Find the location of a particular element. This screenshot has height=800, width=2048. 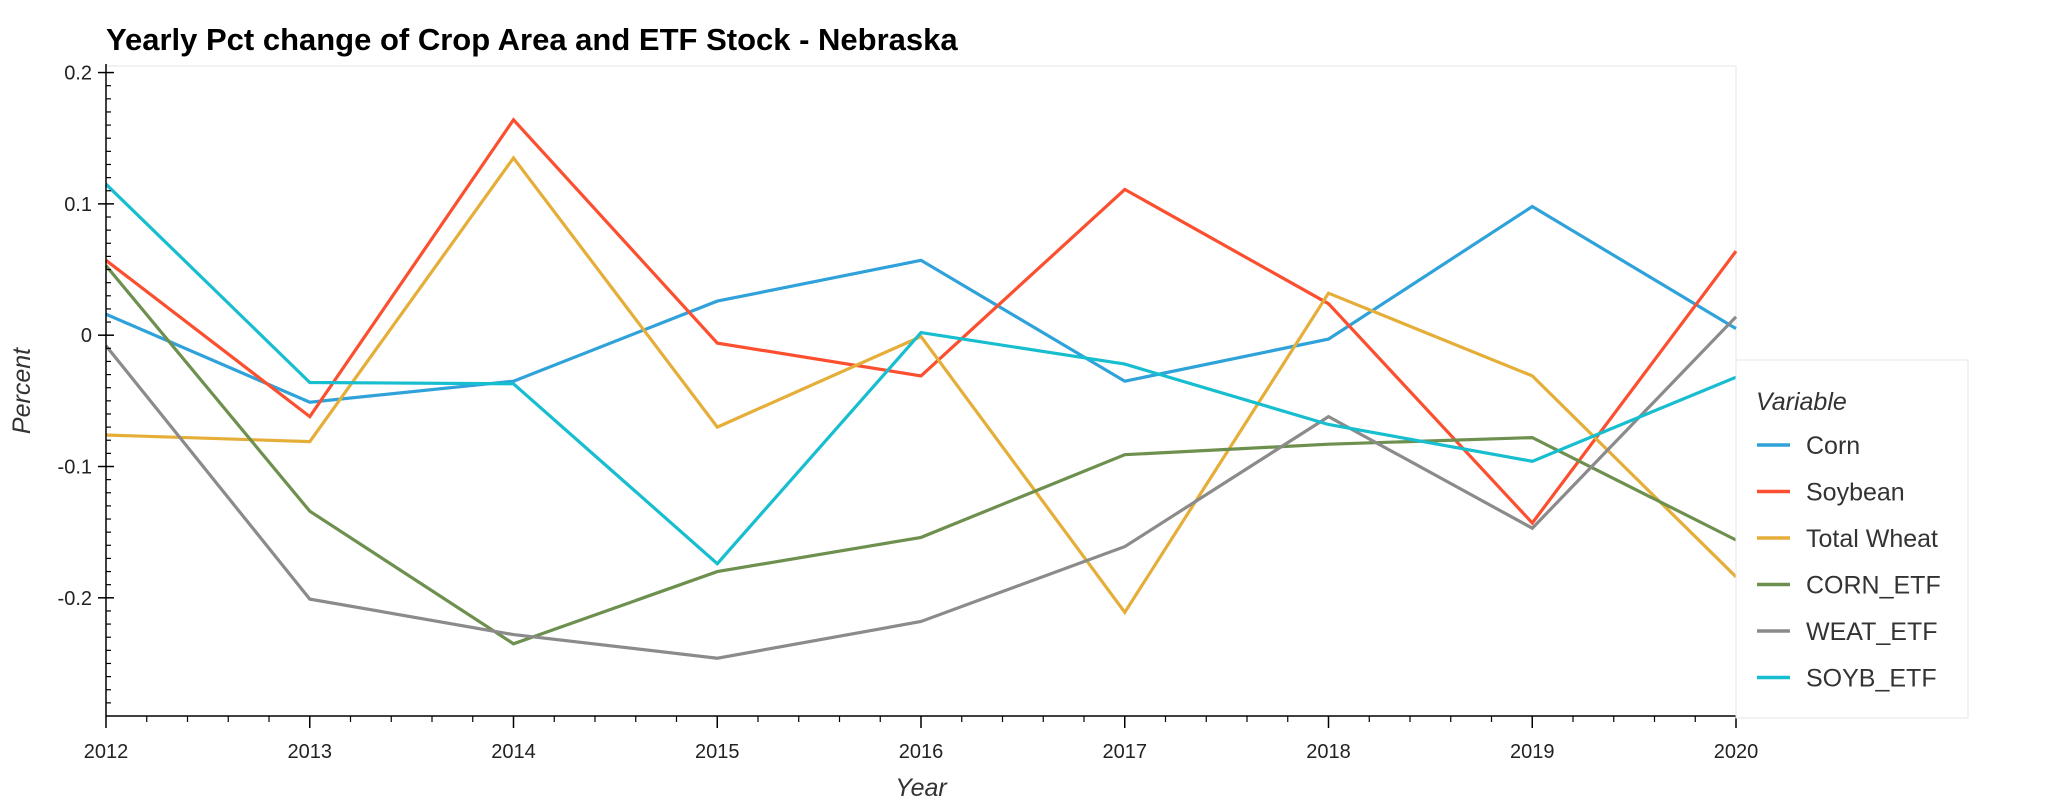

y-tick-label: 0.2 is located at coordinates (78, 74).